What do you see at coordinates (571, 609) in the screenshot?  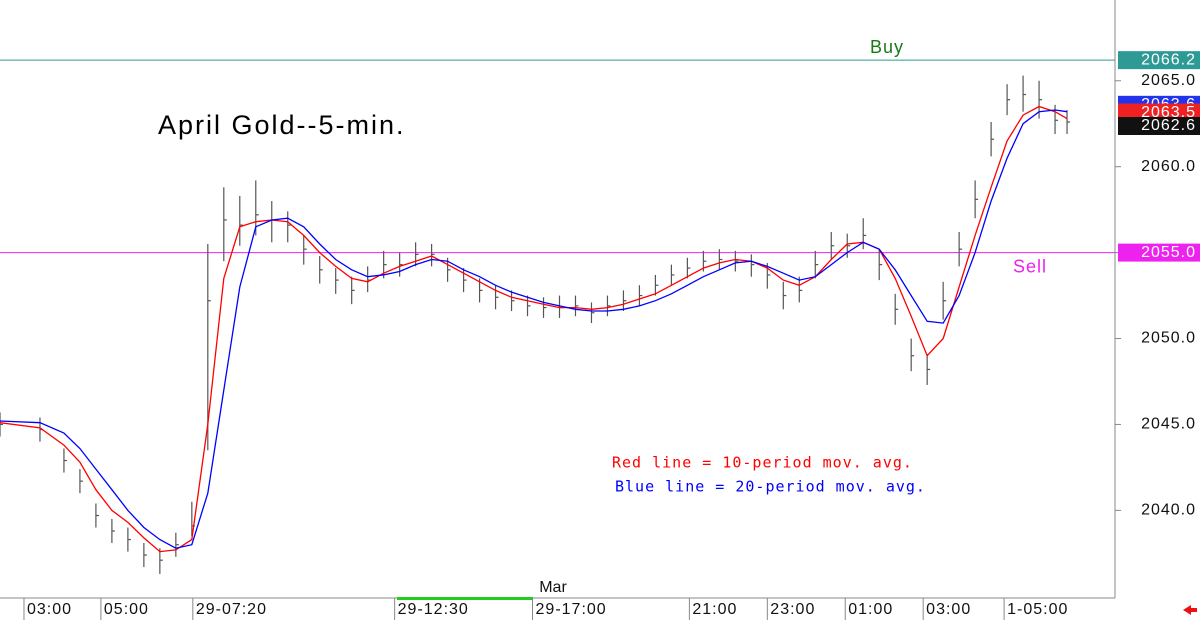 I see `x-tick-label: 29-17:00` at bounding box center [571, 609].